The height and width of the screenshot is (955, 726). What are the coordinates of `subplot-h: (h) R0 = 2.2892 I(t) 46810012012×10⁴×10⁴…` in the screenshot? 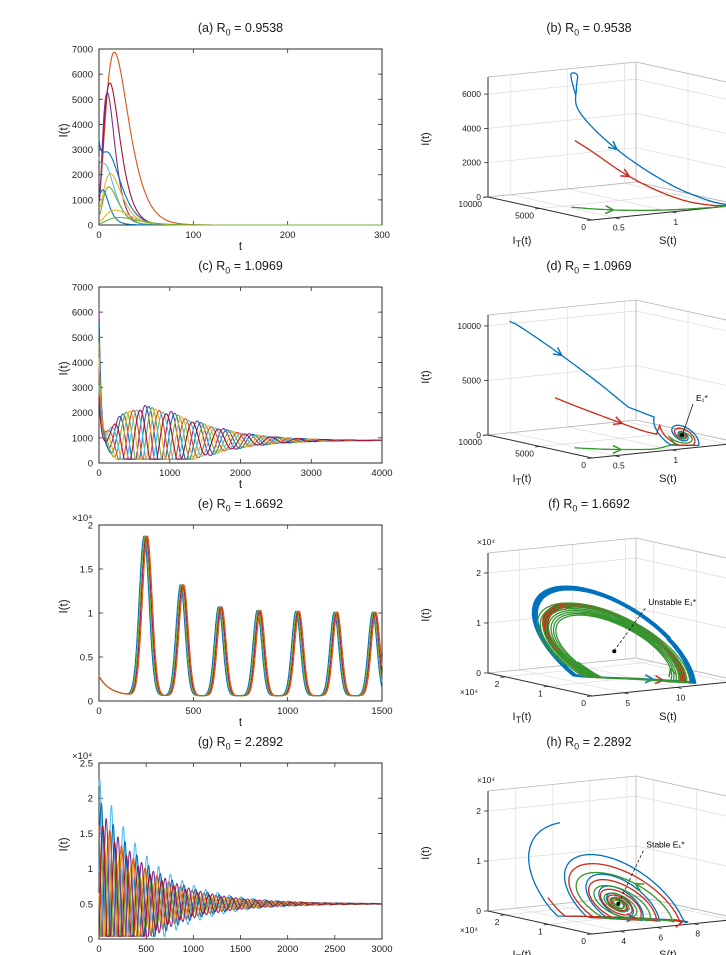 It's located at (569, 844).